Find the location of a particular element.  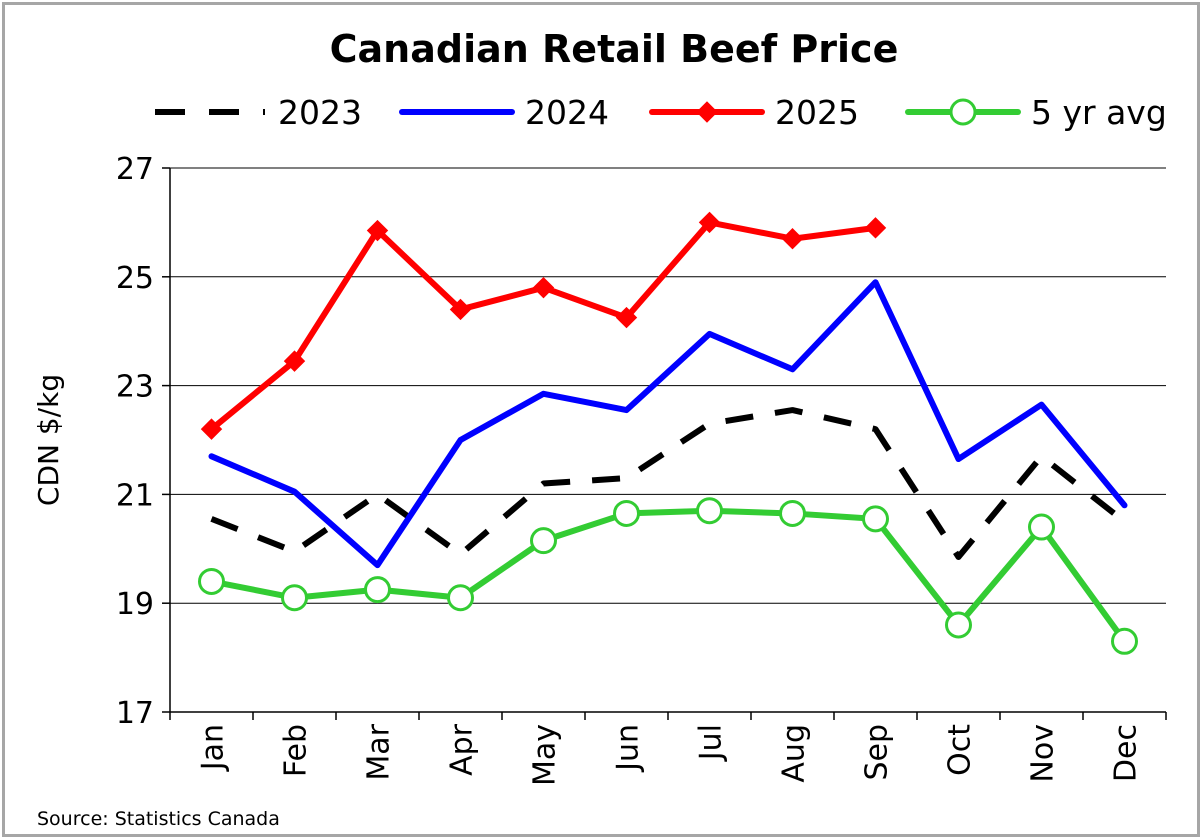

legend-item-2023: 2023 is located at coordinates (258, 112).